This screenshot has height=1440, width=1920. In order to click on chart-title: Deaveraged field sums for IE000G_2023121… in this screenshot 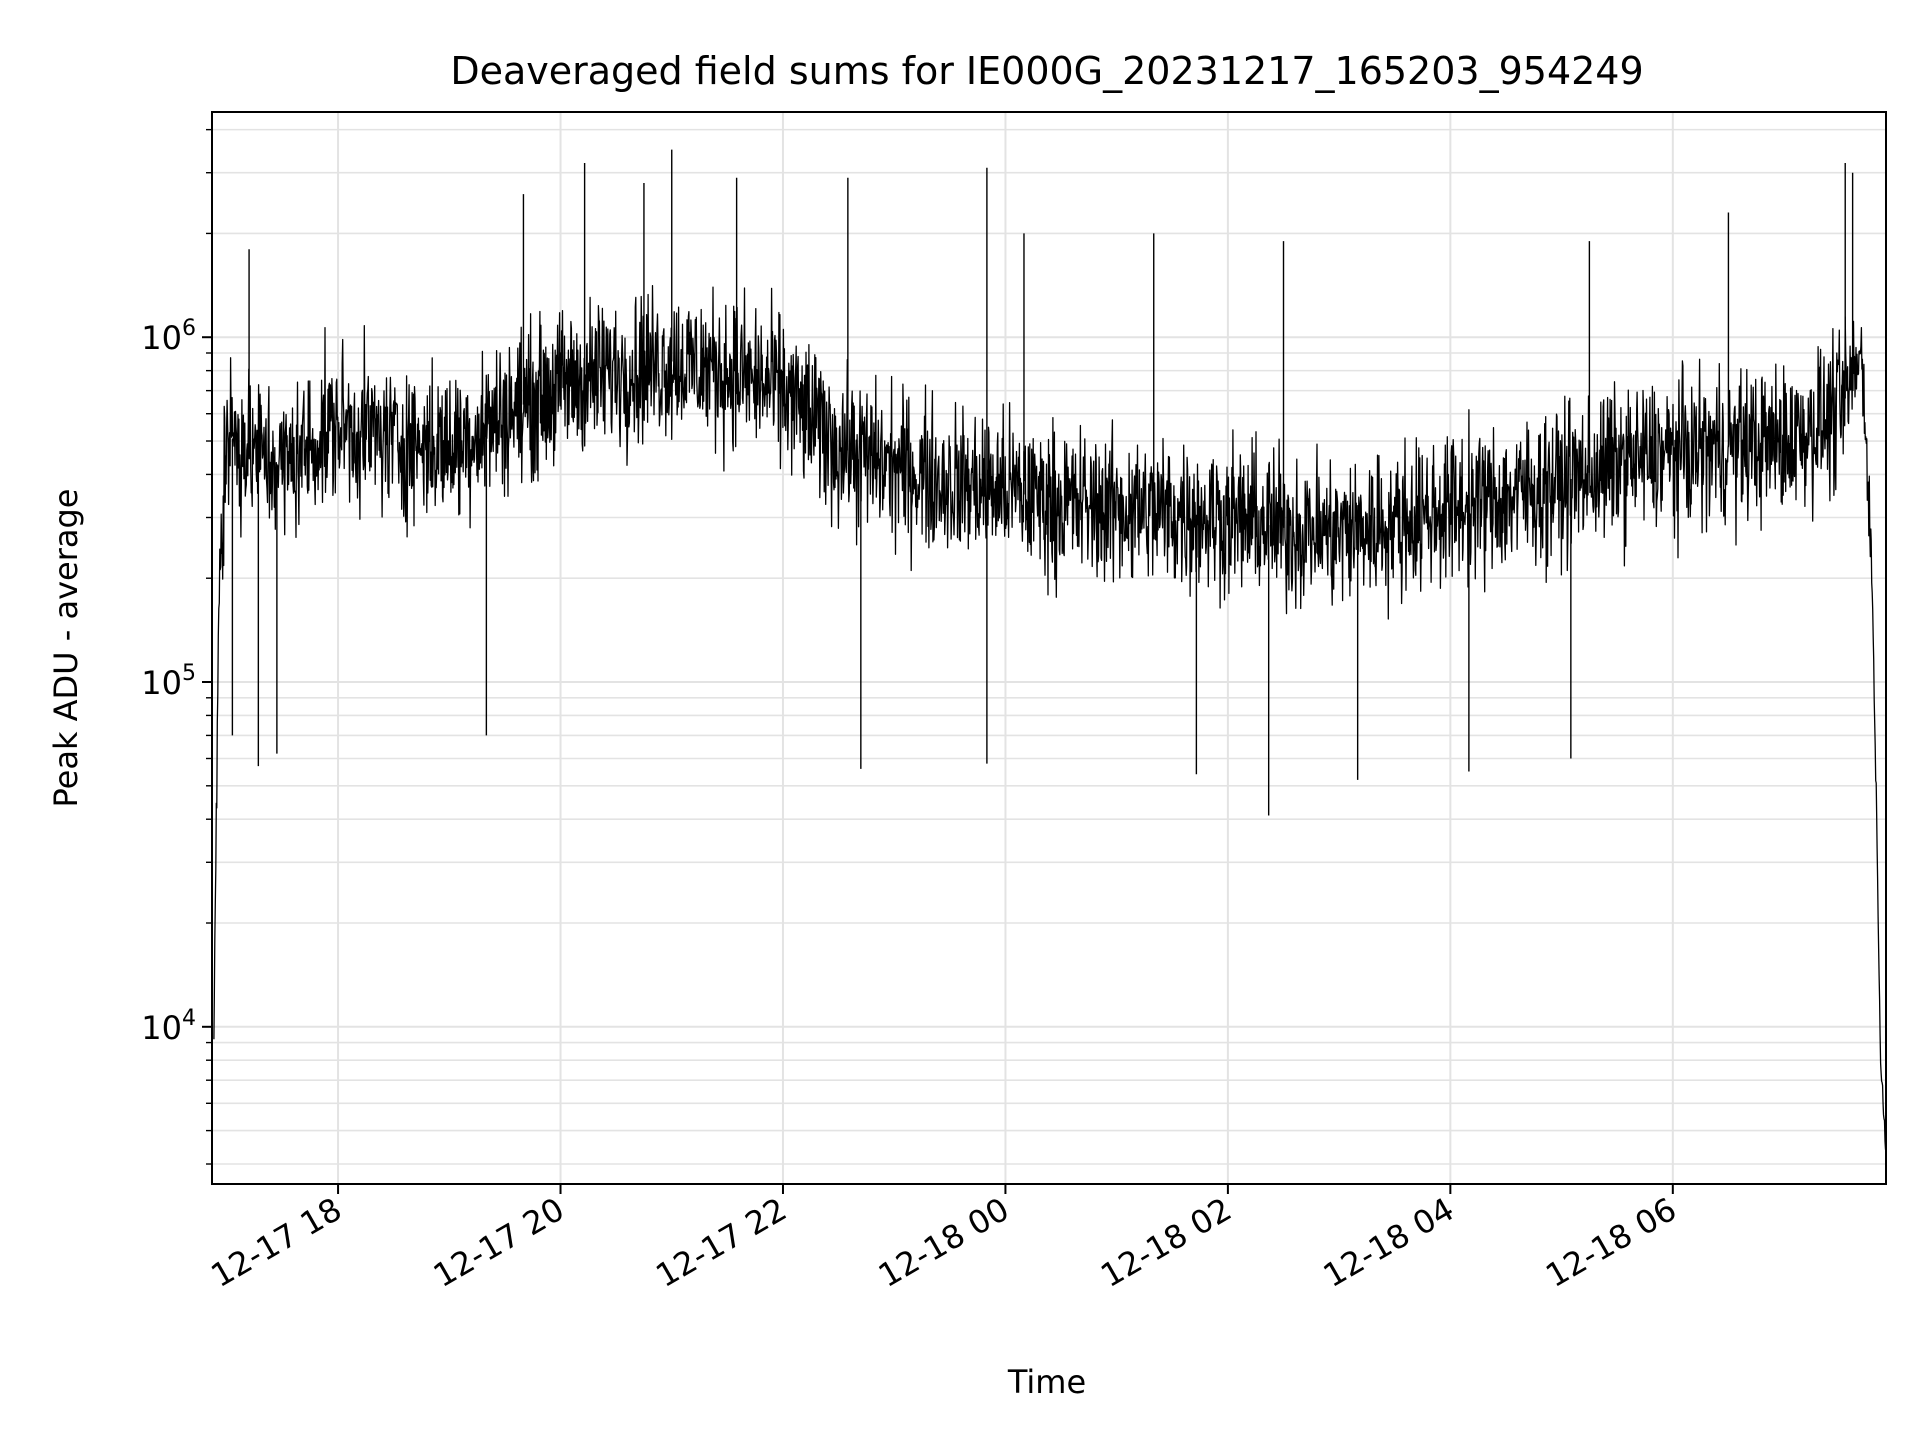, I will do `click(1046, 71)`.